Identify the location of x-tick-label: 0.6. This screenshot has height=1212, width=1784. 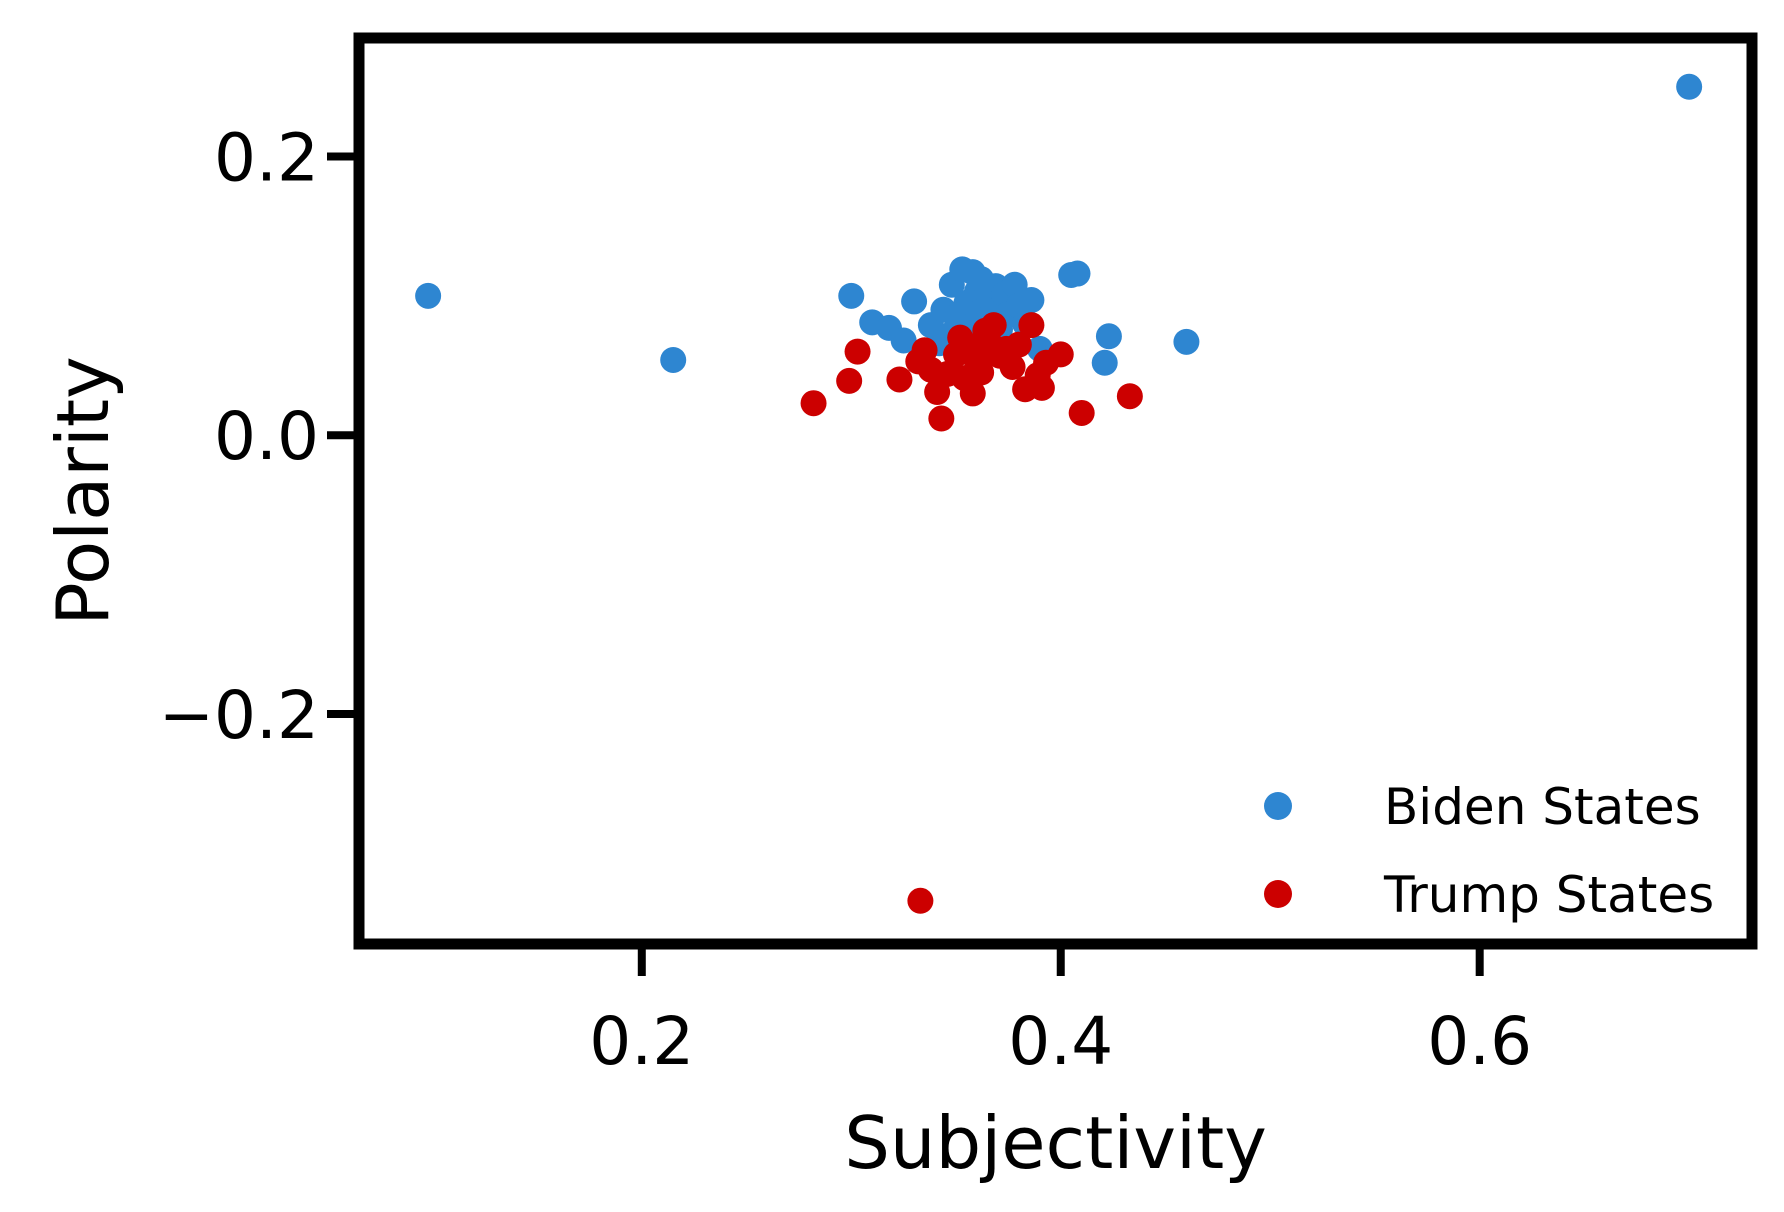
(1479, 1041).